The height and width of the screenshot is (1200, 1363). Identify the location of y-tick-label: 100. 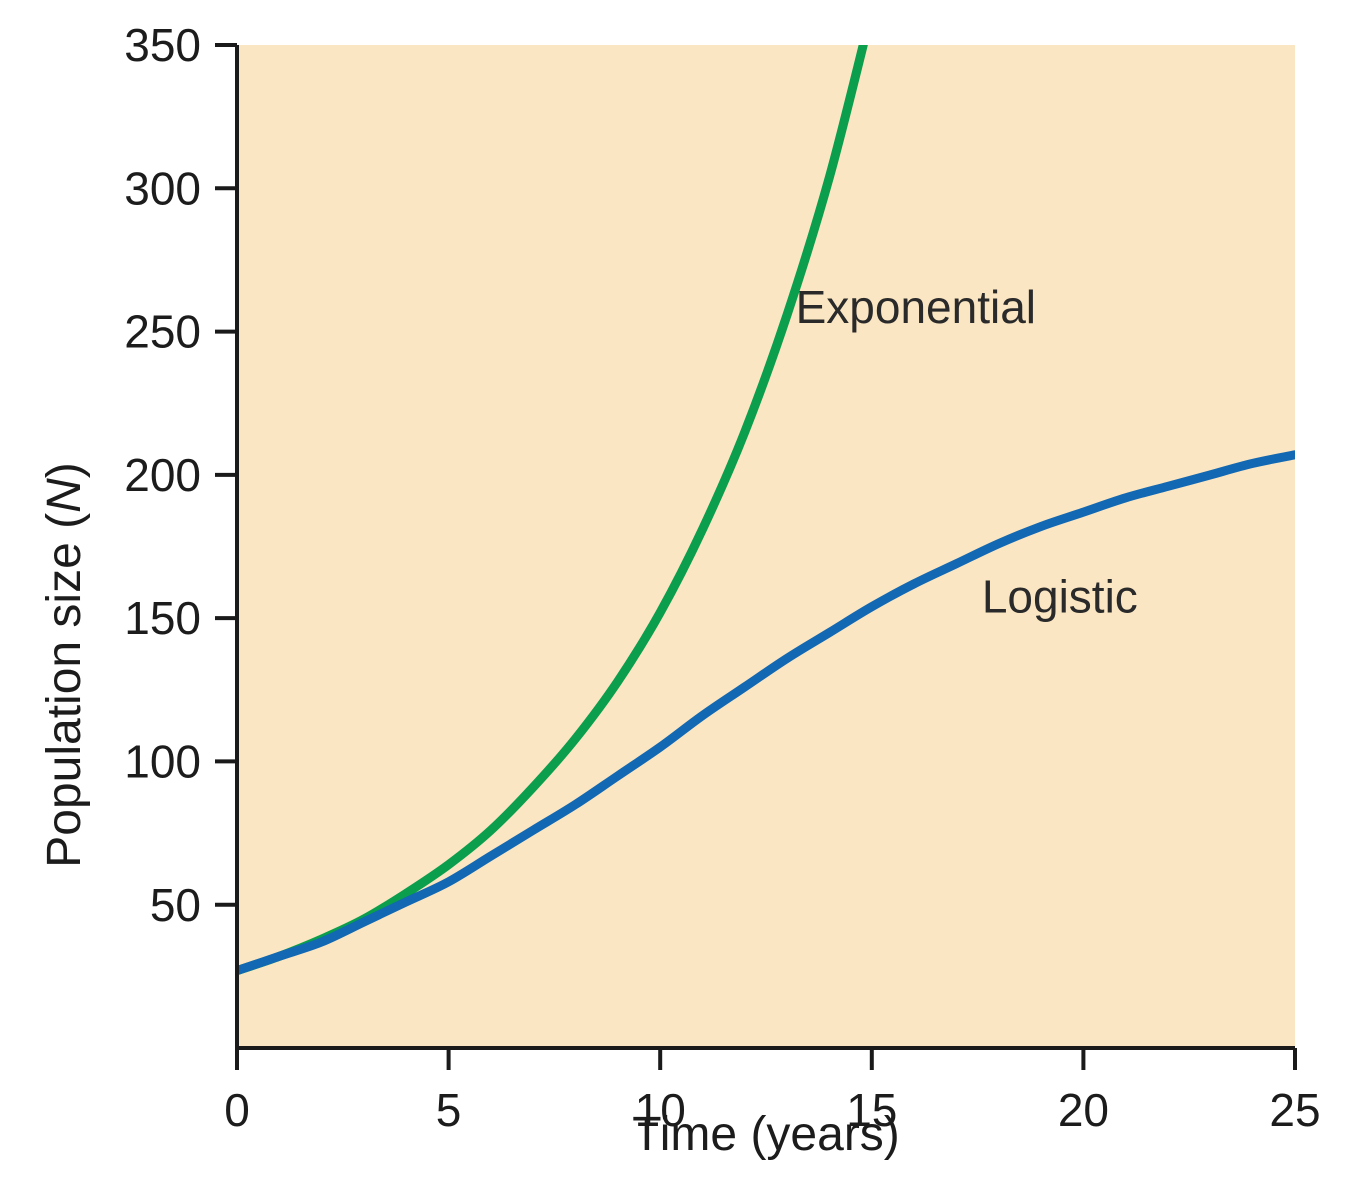
(162, 762).